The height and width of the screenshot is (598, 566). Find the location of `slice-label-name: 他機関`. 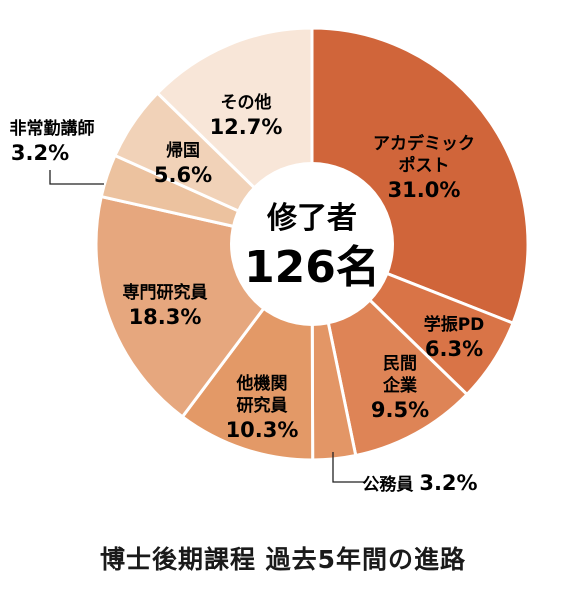

slice-label-name: 他機関 is located at coordinates (262, 383).